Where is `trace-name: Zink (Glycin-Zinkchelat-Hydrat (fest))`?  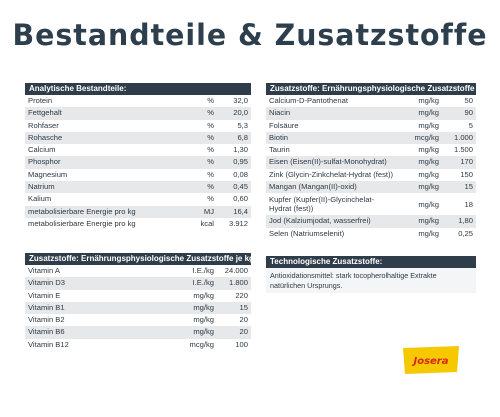 trace-name: Zink (Glycin-Zinkchelat-Hydrat (fest)) is located at coordinates (331, 174).